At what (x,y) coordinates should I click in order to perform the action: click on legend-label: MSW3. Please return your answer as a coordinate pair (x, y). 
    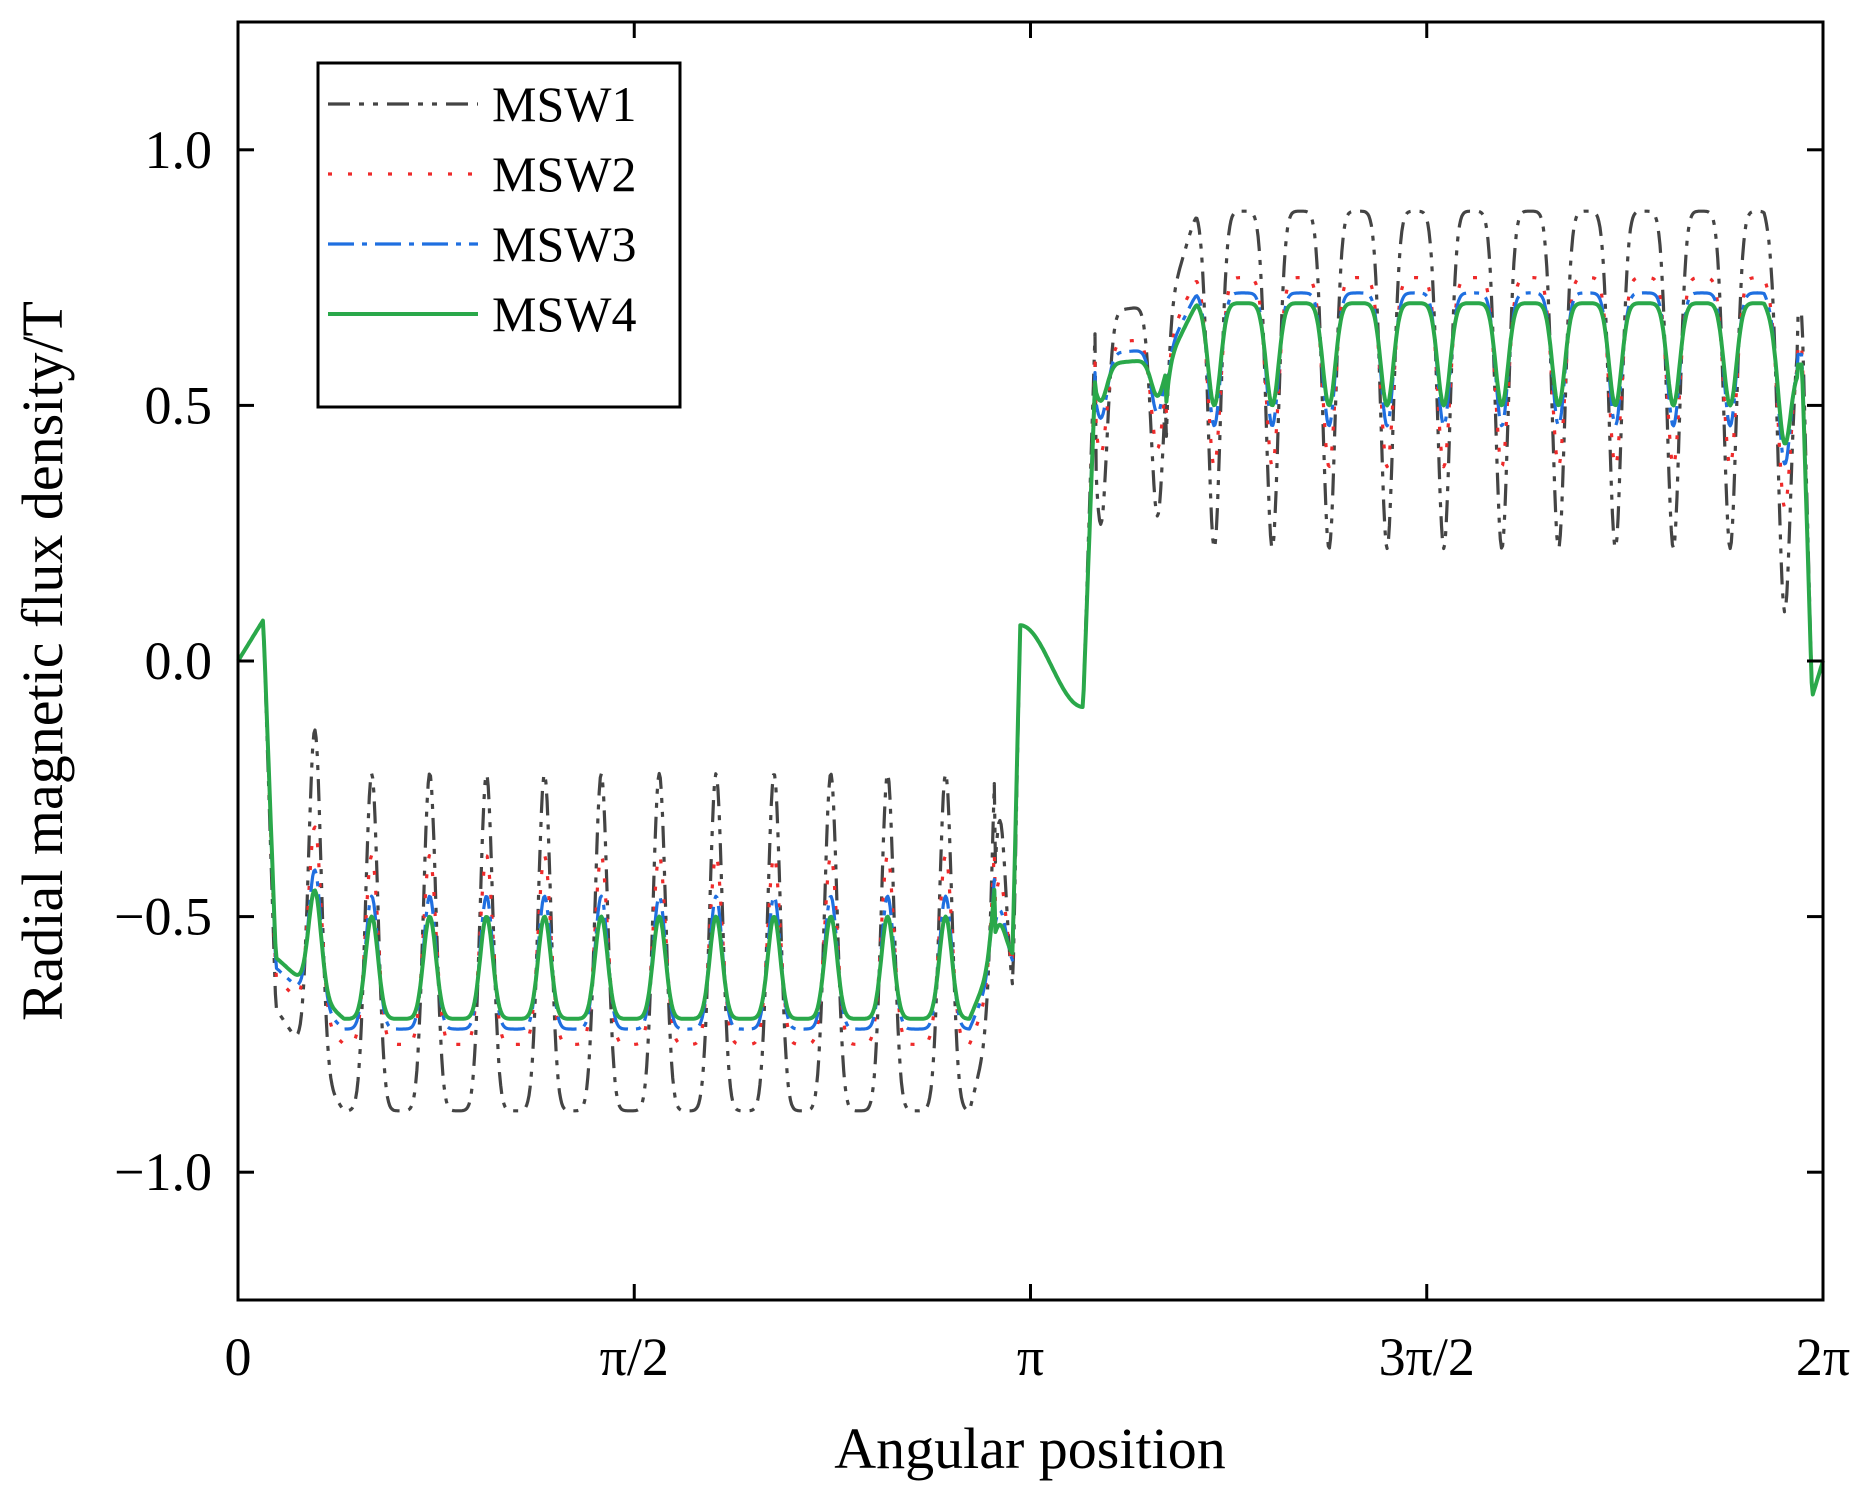
    Looking at the image, I should click on (564, 244).